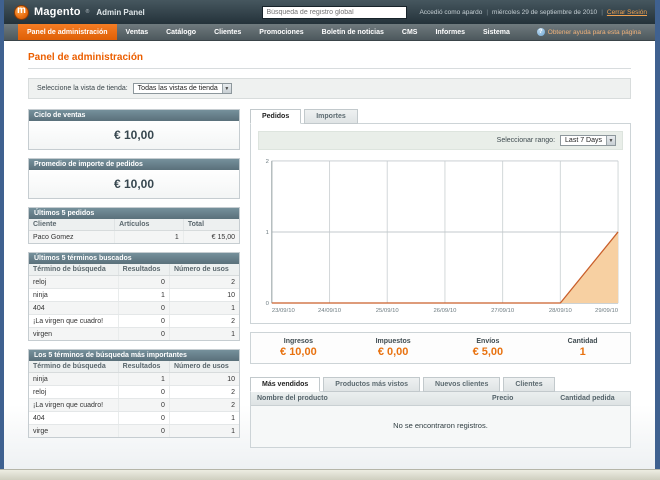 The height and width of the screenshot is (480, 660). I want to click on svg-text: 2, so click(267, 162).